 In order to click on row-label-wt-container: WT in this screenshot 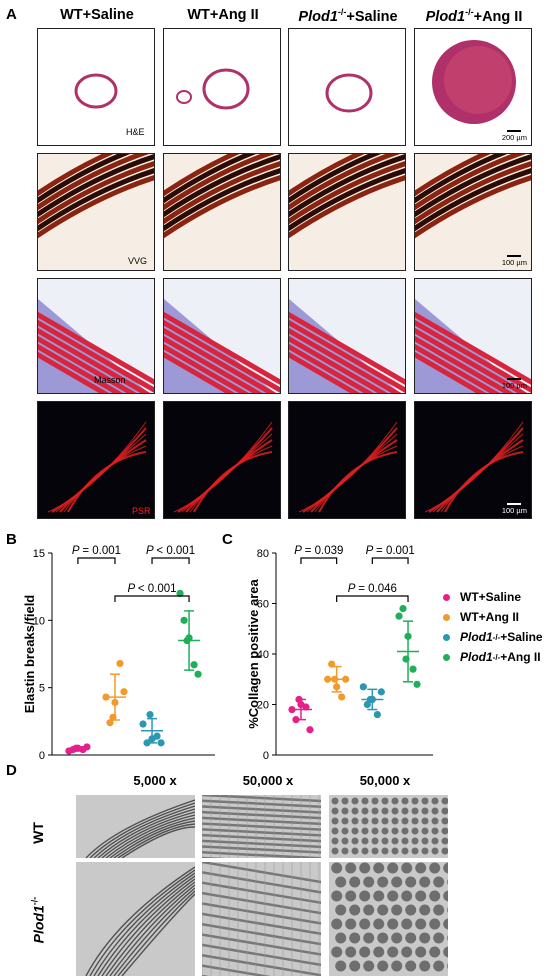, I will do `click(38, 833)`.